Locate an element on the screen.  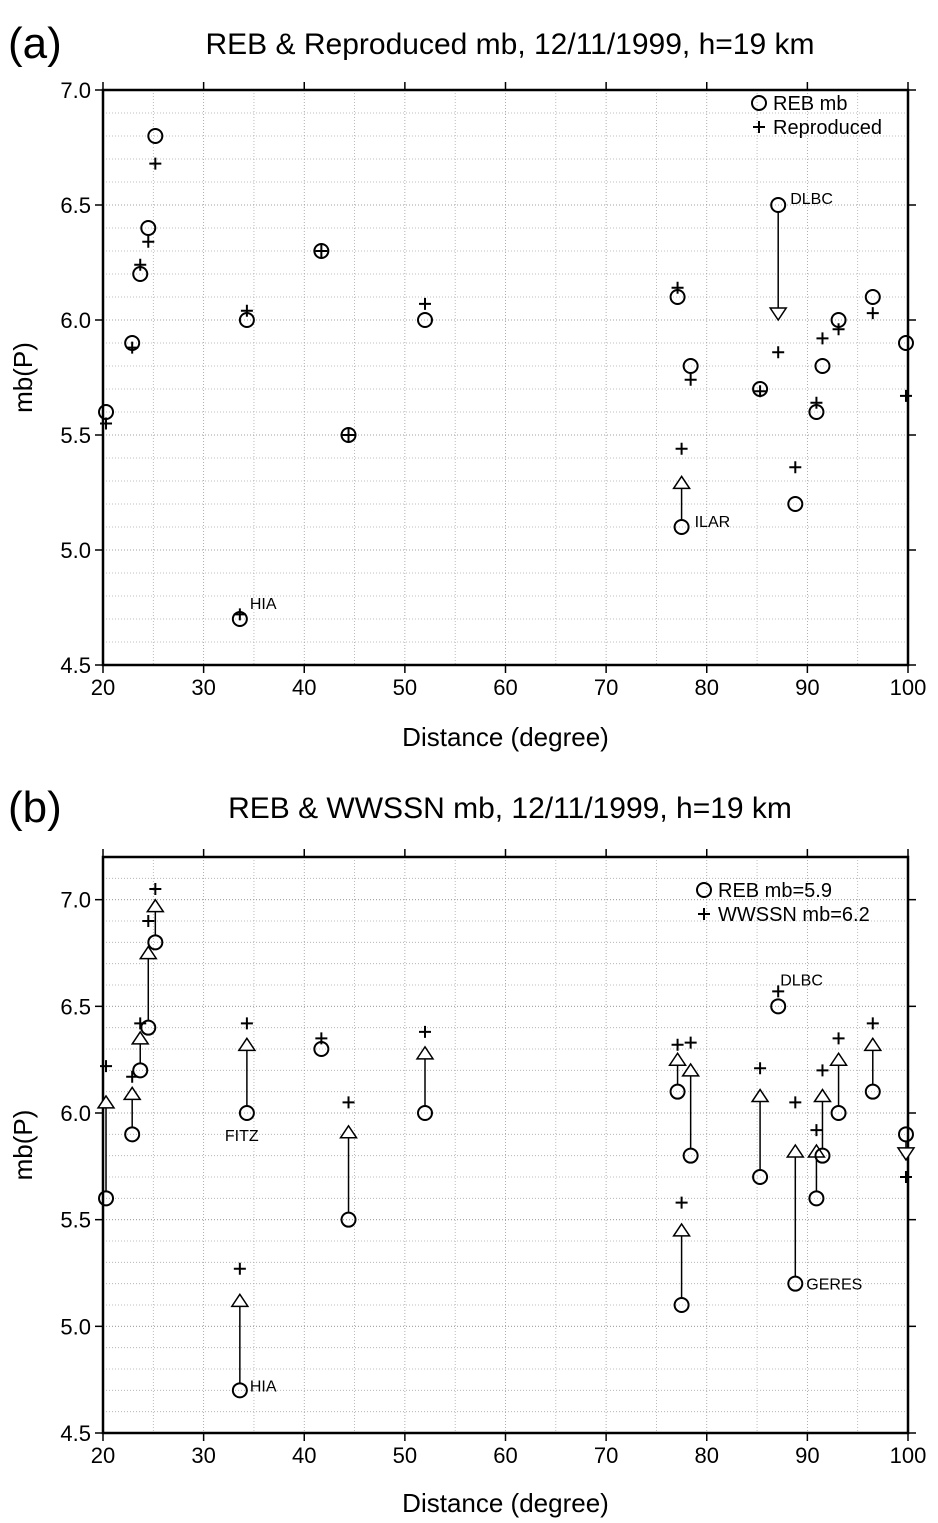
x-tick-label: 20 is located at coordinates (103, 687).